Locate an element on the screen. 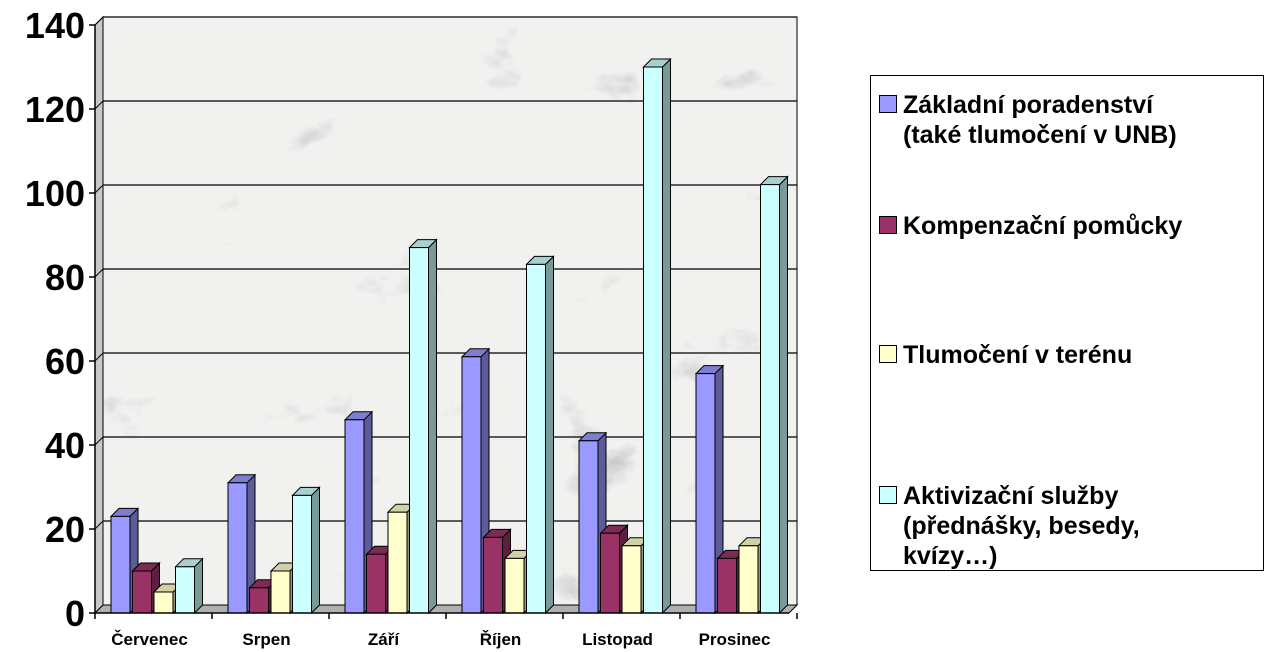 This screenshot has width=1268, height=652. y-tick-label: 140 is located at coordinates (55, 25).